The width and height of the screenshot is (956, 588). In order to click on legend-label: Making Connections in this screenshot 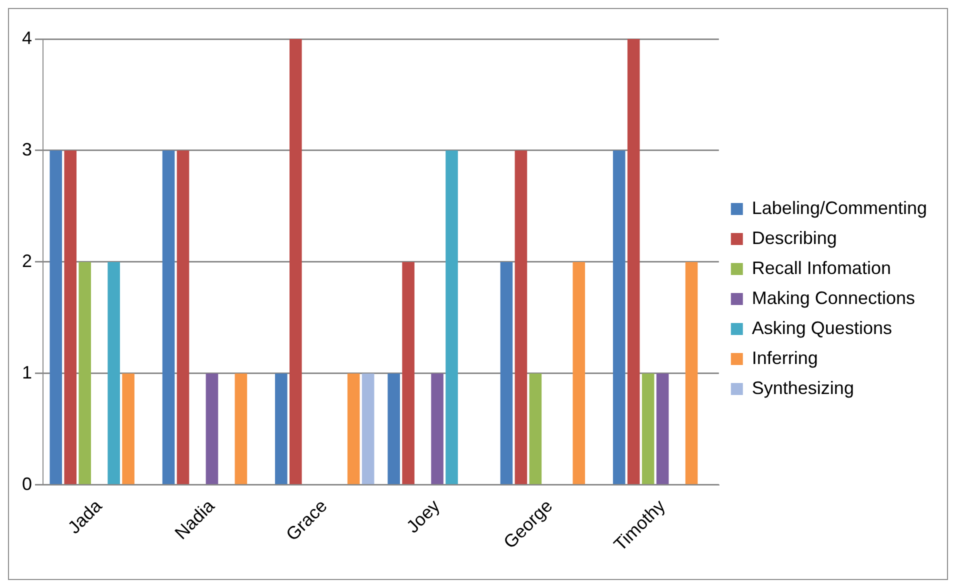, I will do `click(833, 298)`.